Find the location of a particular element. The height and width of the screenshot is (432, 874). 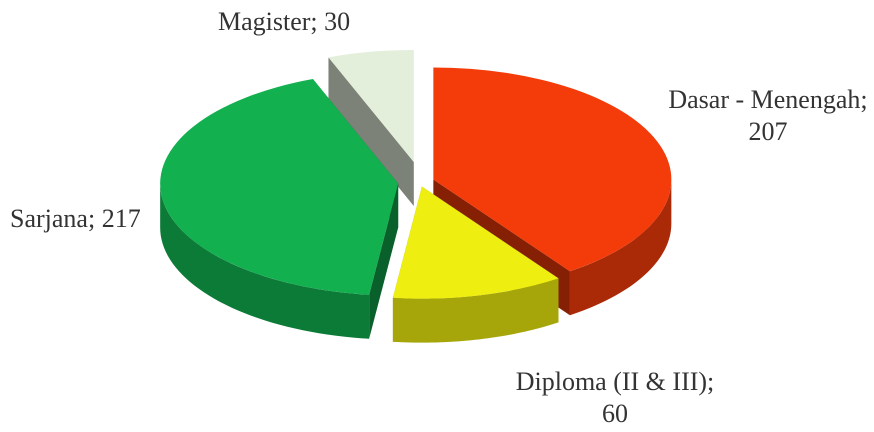

category-label: Magister is located at coordinates (264, 21).